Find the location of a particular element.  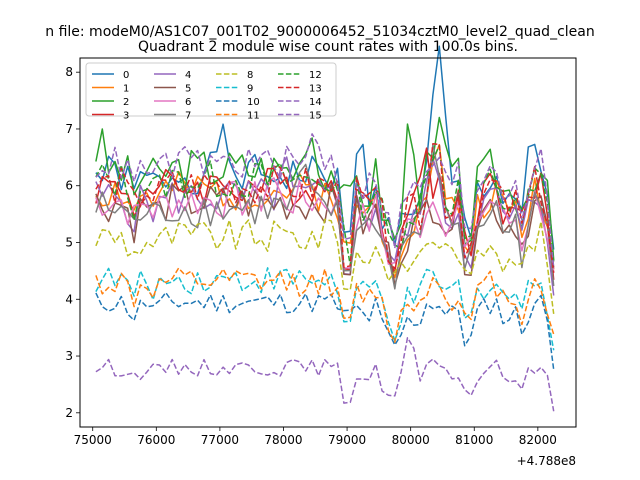

legend-label-11: 11 is located at coordinates (253, 116).